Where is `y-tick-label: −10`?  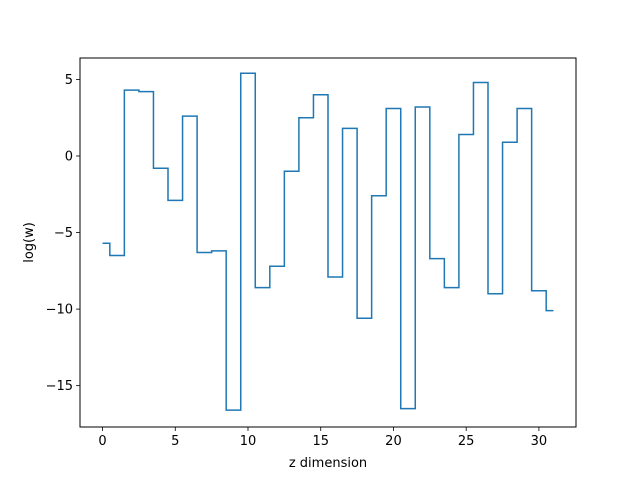 y-tick-label: −10 is located at coordinates (59, 310).